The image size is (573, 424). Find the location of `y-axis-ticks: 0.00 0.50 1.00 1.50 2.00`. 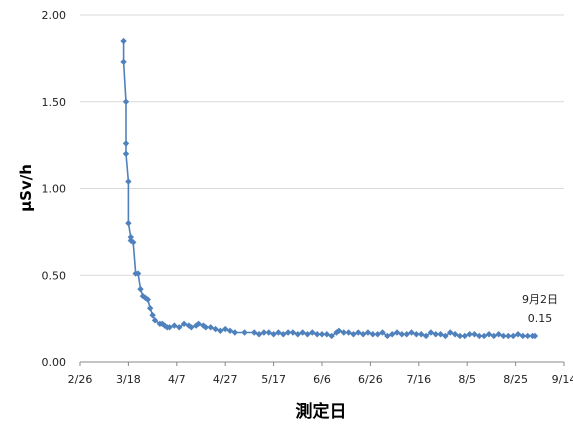

y-axis-ticks: 0.00 0.50 1.00 1.50 2.00 is located at coordinates (54, 189).